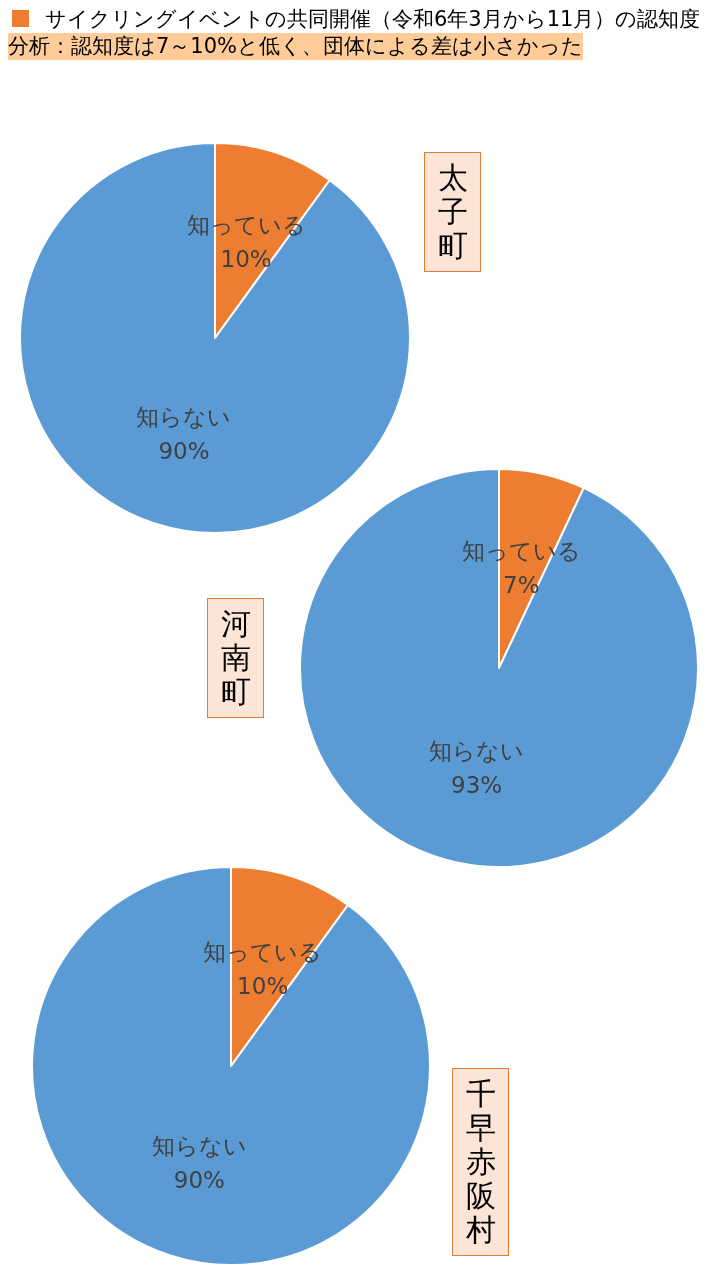  I want to click on text: 分析：認知度は7～10%と低く、団体による差は小さかった, so click(296, 46).